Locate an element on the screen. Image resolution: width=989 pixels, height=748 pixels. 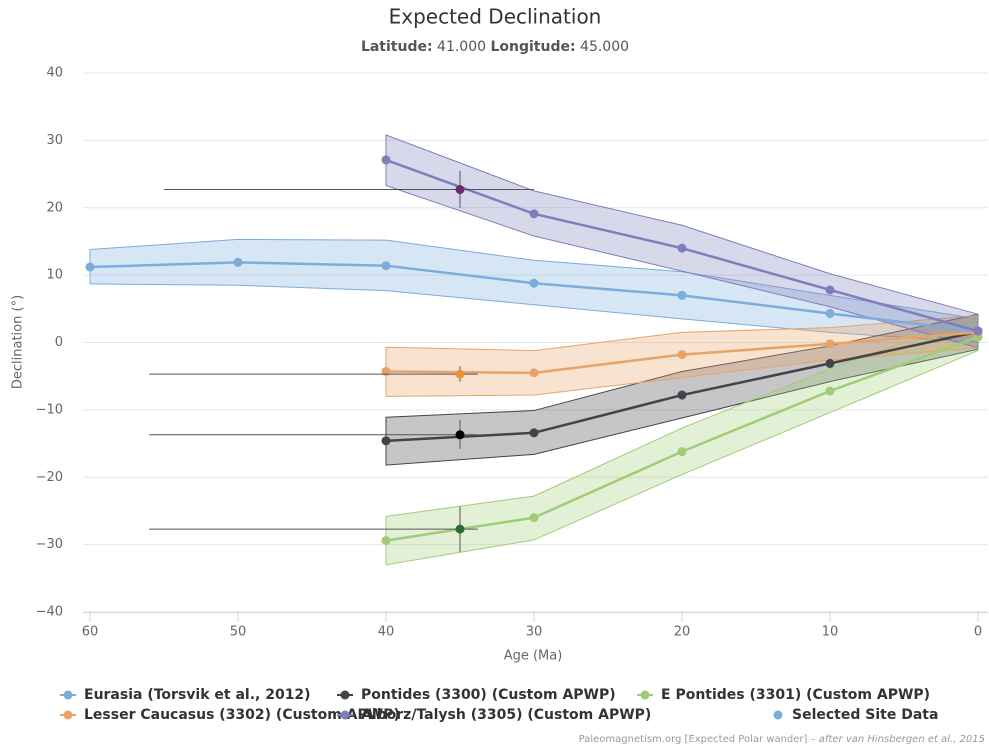
y-tick-label: 20 is located at coordinates (54, 207).